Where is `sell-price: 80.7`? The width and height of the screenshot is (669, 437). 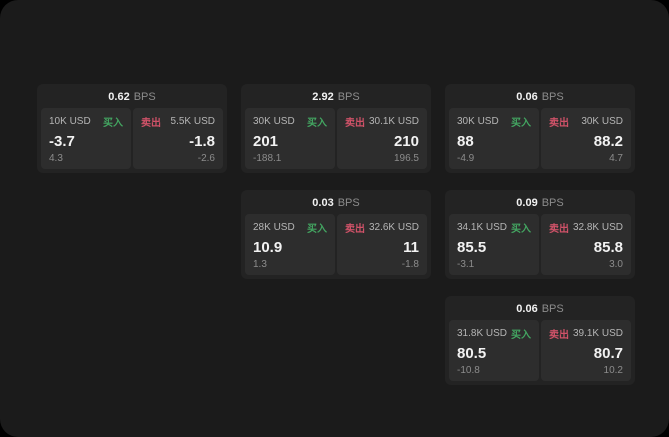
sell-price: 80.7 is located at coordinates (608, 353).